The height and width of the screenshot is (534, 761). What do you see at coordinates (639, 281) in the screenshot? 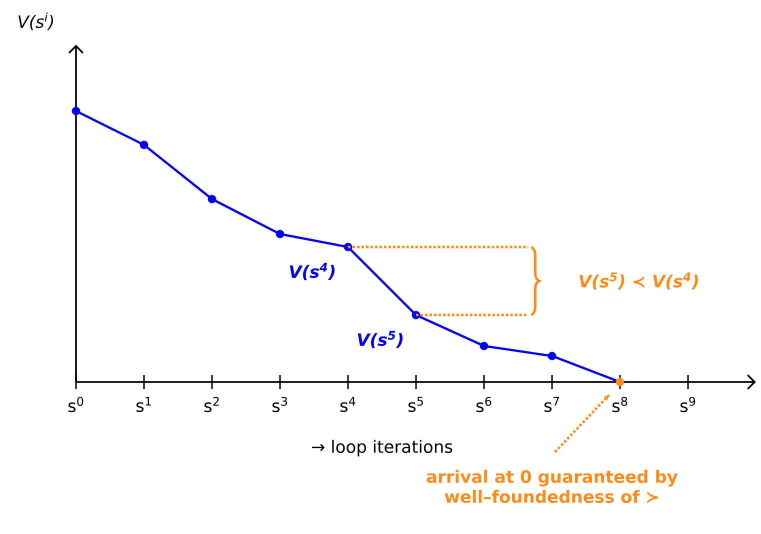
I see `annotation: V(s$^{5}$) ≺ V(s$^{4}$)` at bounding box center [639, 281].